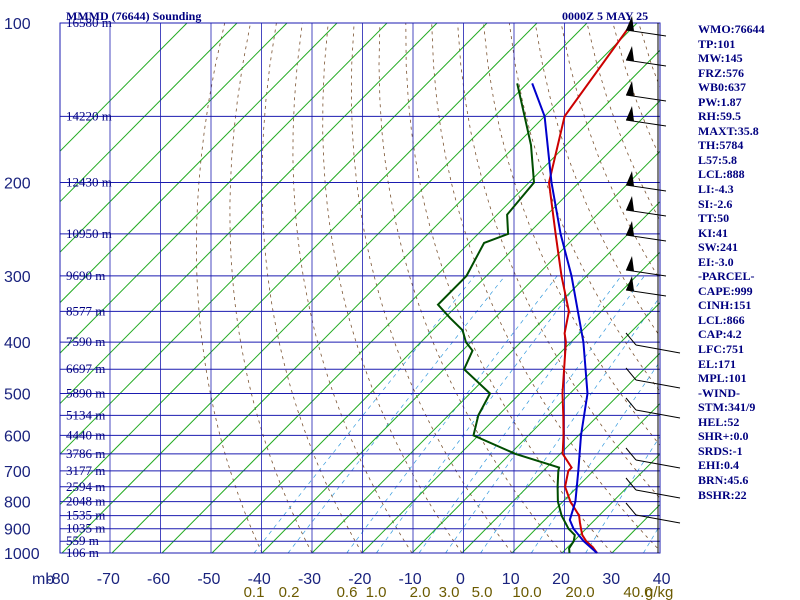 This screenshot has height=600, width=800. Describe the element at coordinates (89, 233) in the screenshot. I see `height-label: 10950 m` at that location.